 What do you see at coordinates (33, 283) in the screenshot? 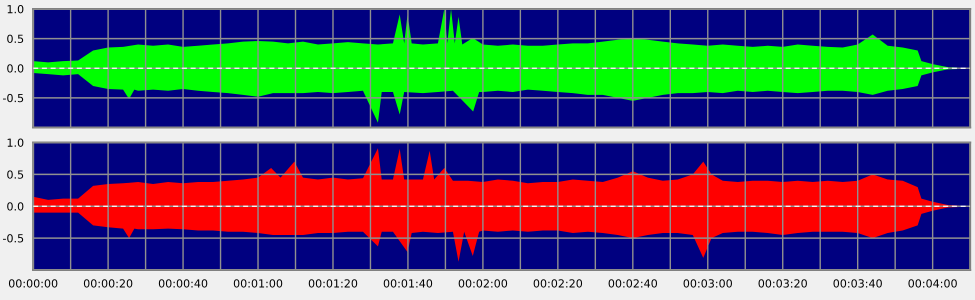
I see `x-tick-label: 00:00:00` at bounding box center [33, 283].